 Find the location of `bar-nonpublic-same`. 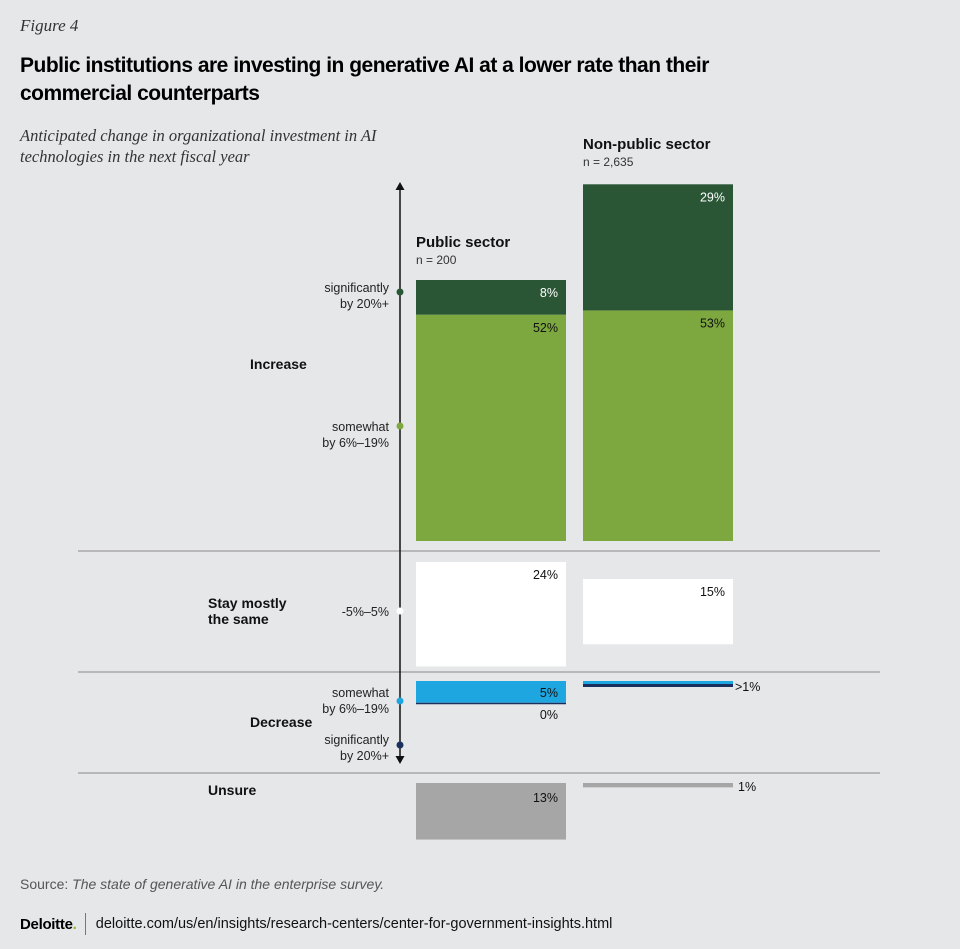

bar-nonpublic-same is located at coordinates (658, 612).